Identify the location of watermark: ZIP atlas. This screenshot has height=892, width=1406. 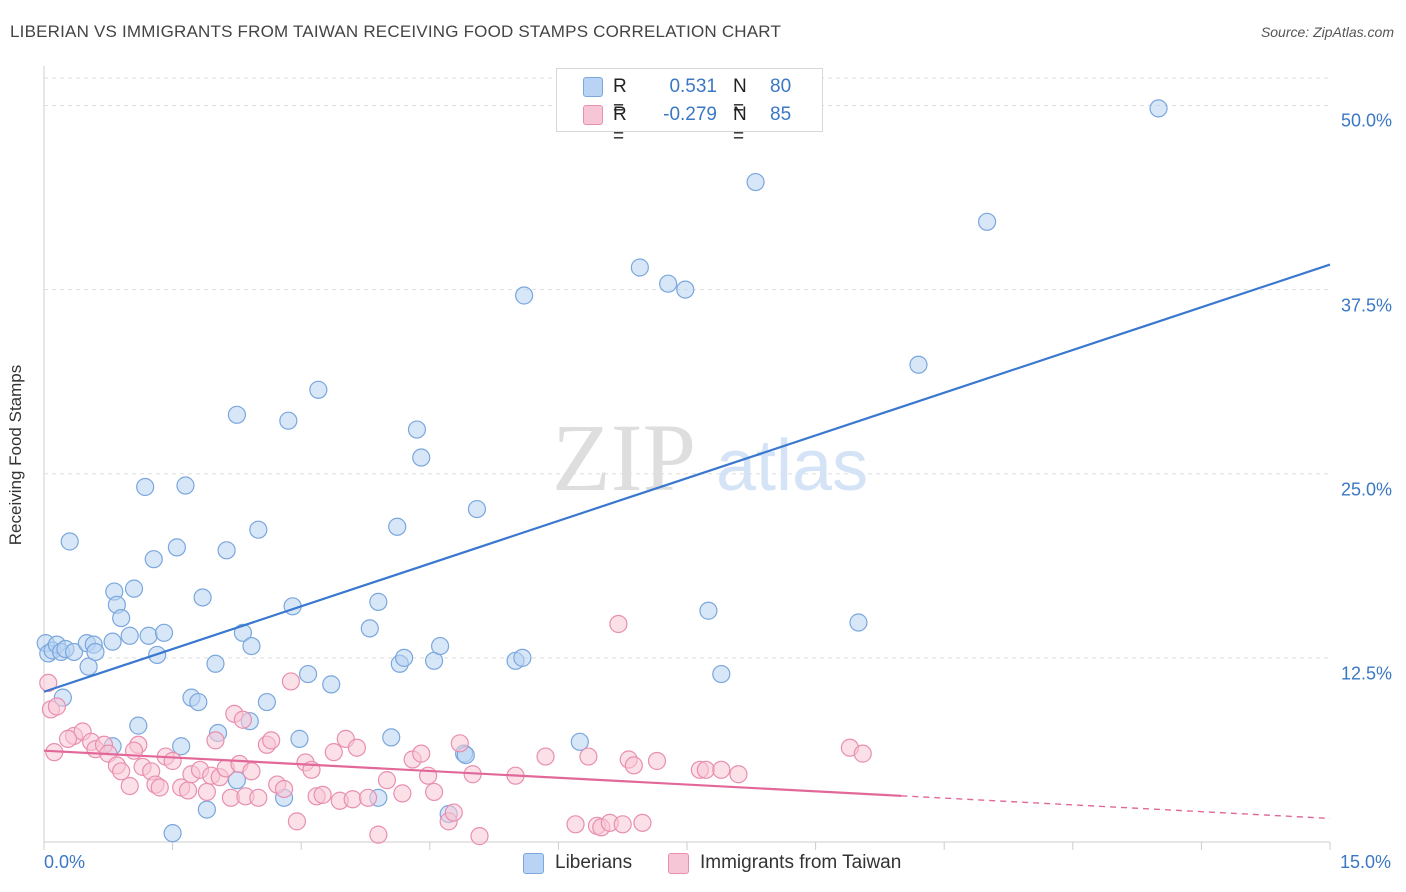
(710, 457).